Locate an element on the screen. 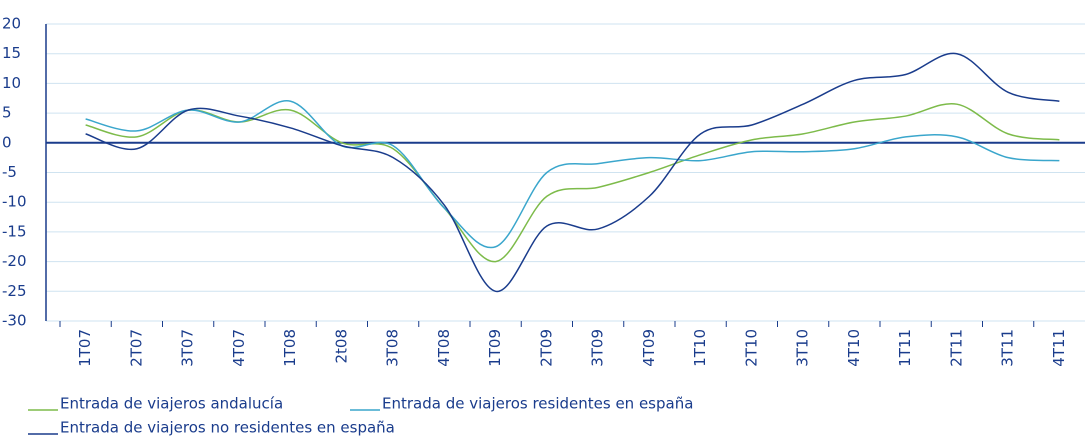 This screenshot has height=440, width=1091. y-tick-label: -5 is located at coordinates (9, 172).